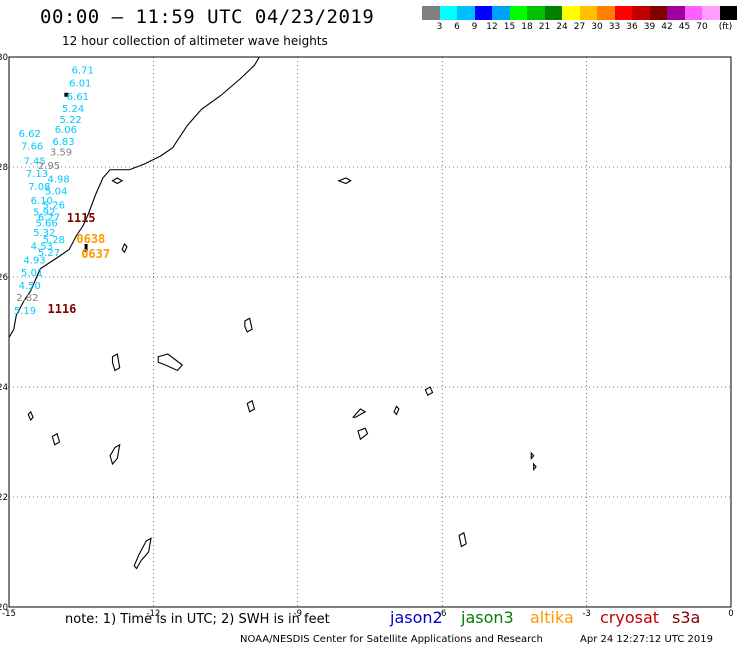 This screenshot has height=650, width=740. What do you see at coordinates (95, 254) in the screenshot?
I see `pass-time-label: 0637` at bounding box center [95, 254].